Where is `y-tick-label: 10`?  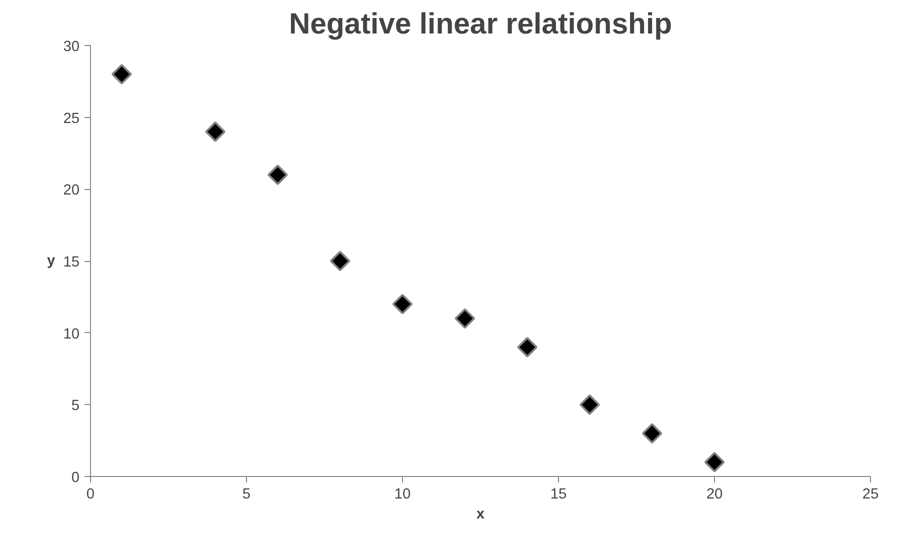 y-tick-label: 10 is located at coordinates (71, 334).